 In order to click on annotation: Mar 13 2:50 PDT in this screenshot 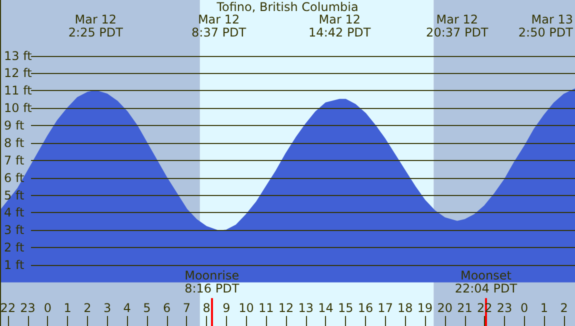, I will do `click(546, 26)`.